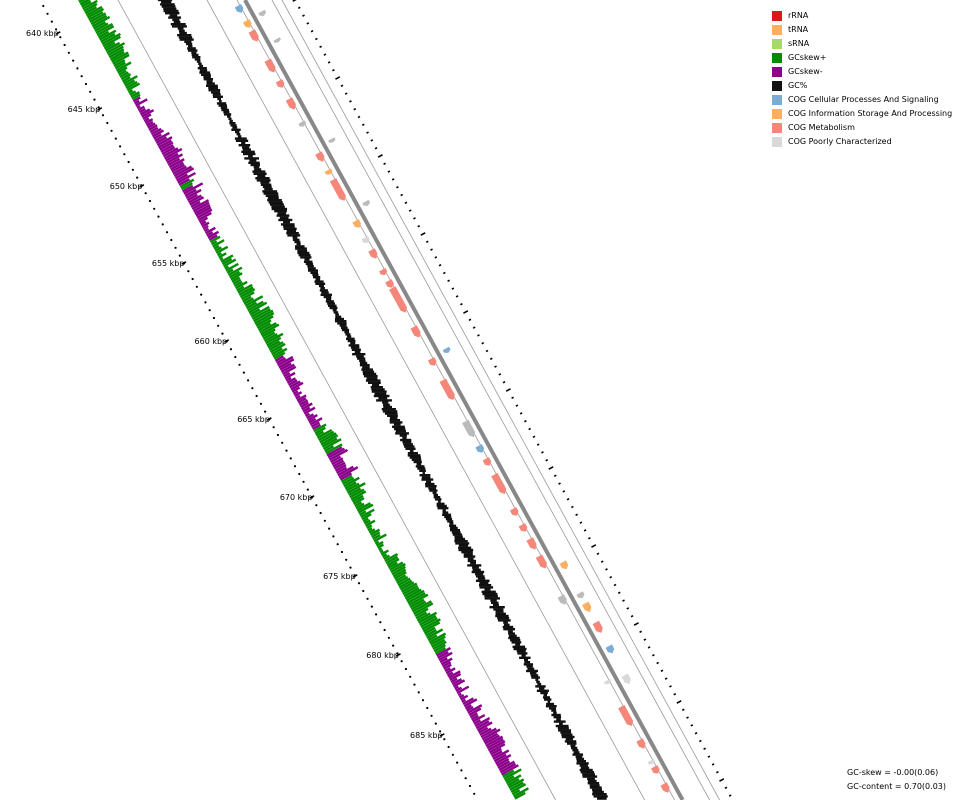  I want to click on legend-item-cog-information: COG Information Storage And Processing, so click(862, 114).